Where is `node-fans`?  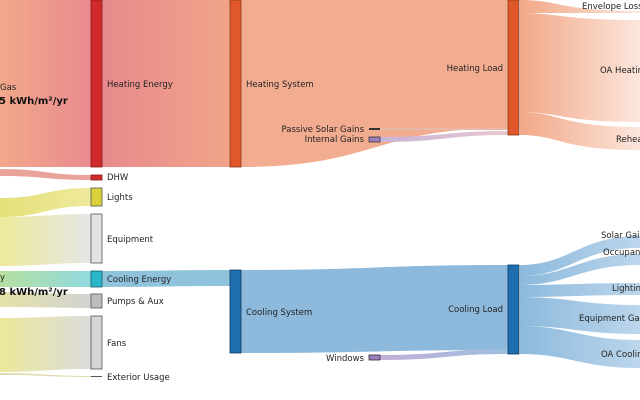
node-fans is located at coordinates (96, 342).